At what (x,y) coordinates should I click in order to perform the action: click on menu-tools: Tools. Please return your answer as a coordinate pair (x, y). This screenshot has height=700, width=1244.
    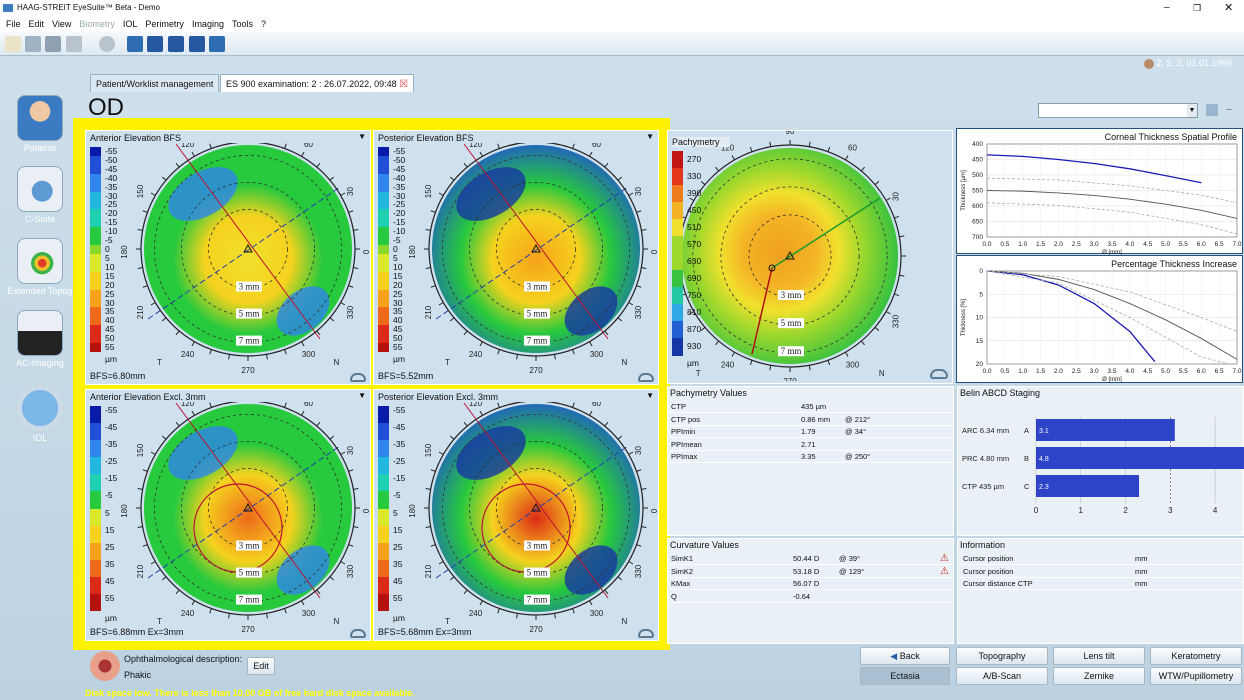
    Looking at the image, I should click on (242, 24).